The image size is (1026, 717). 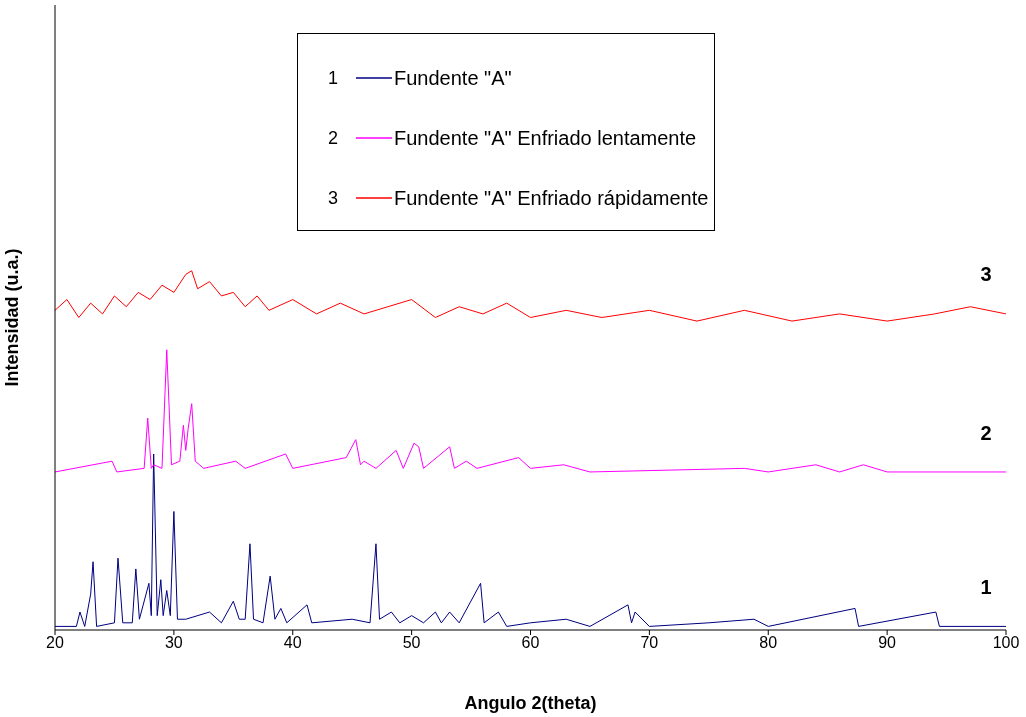 What do you see at coordinates (333, 198) in the screenshot?
I see `text: 3` at bounding box center [333, 198].